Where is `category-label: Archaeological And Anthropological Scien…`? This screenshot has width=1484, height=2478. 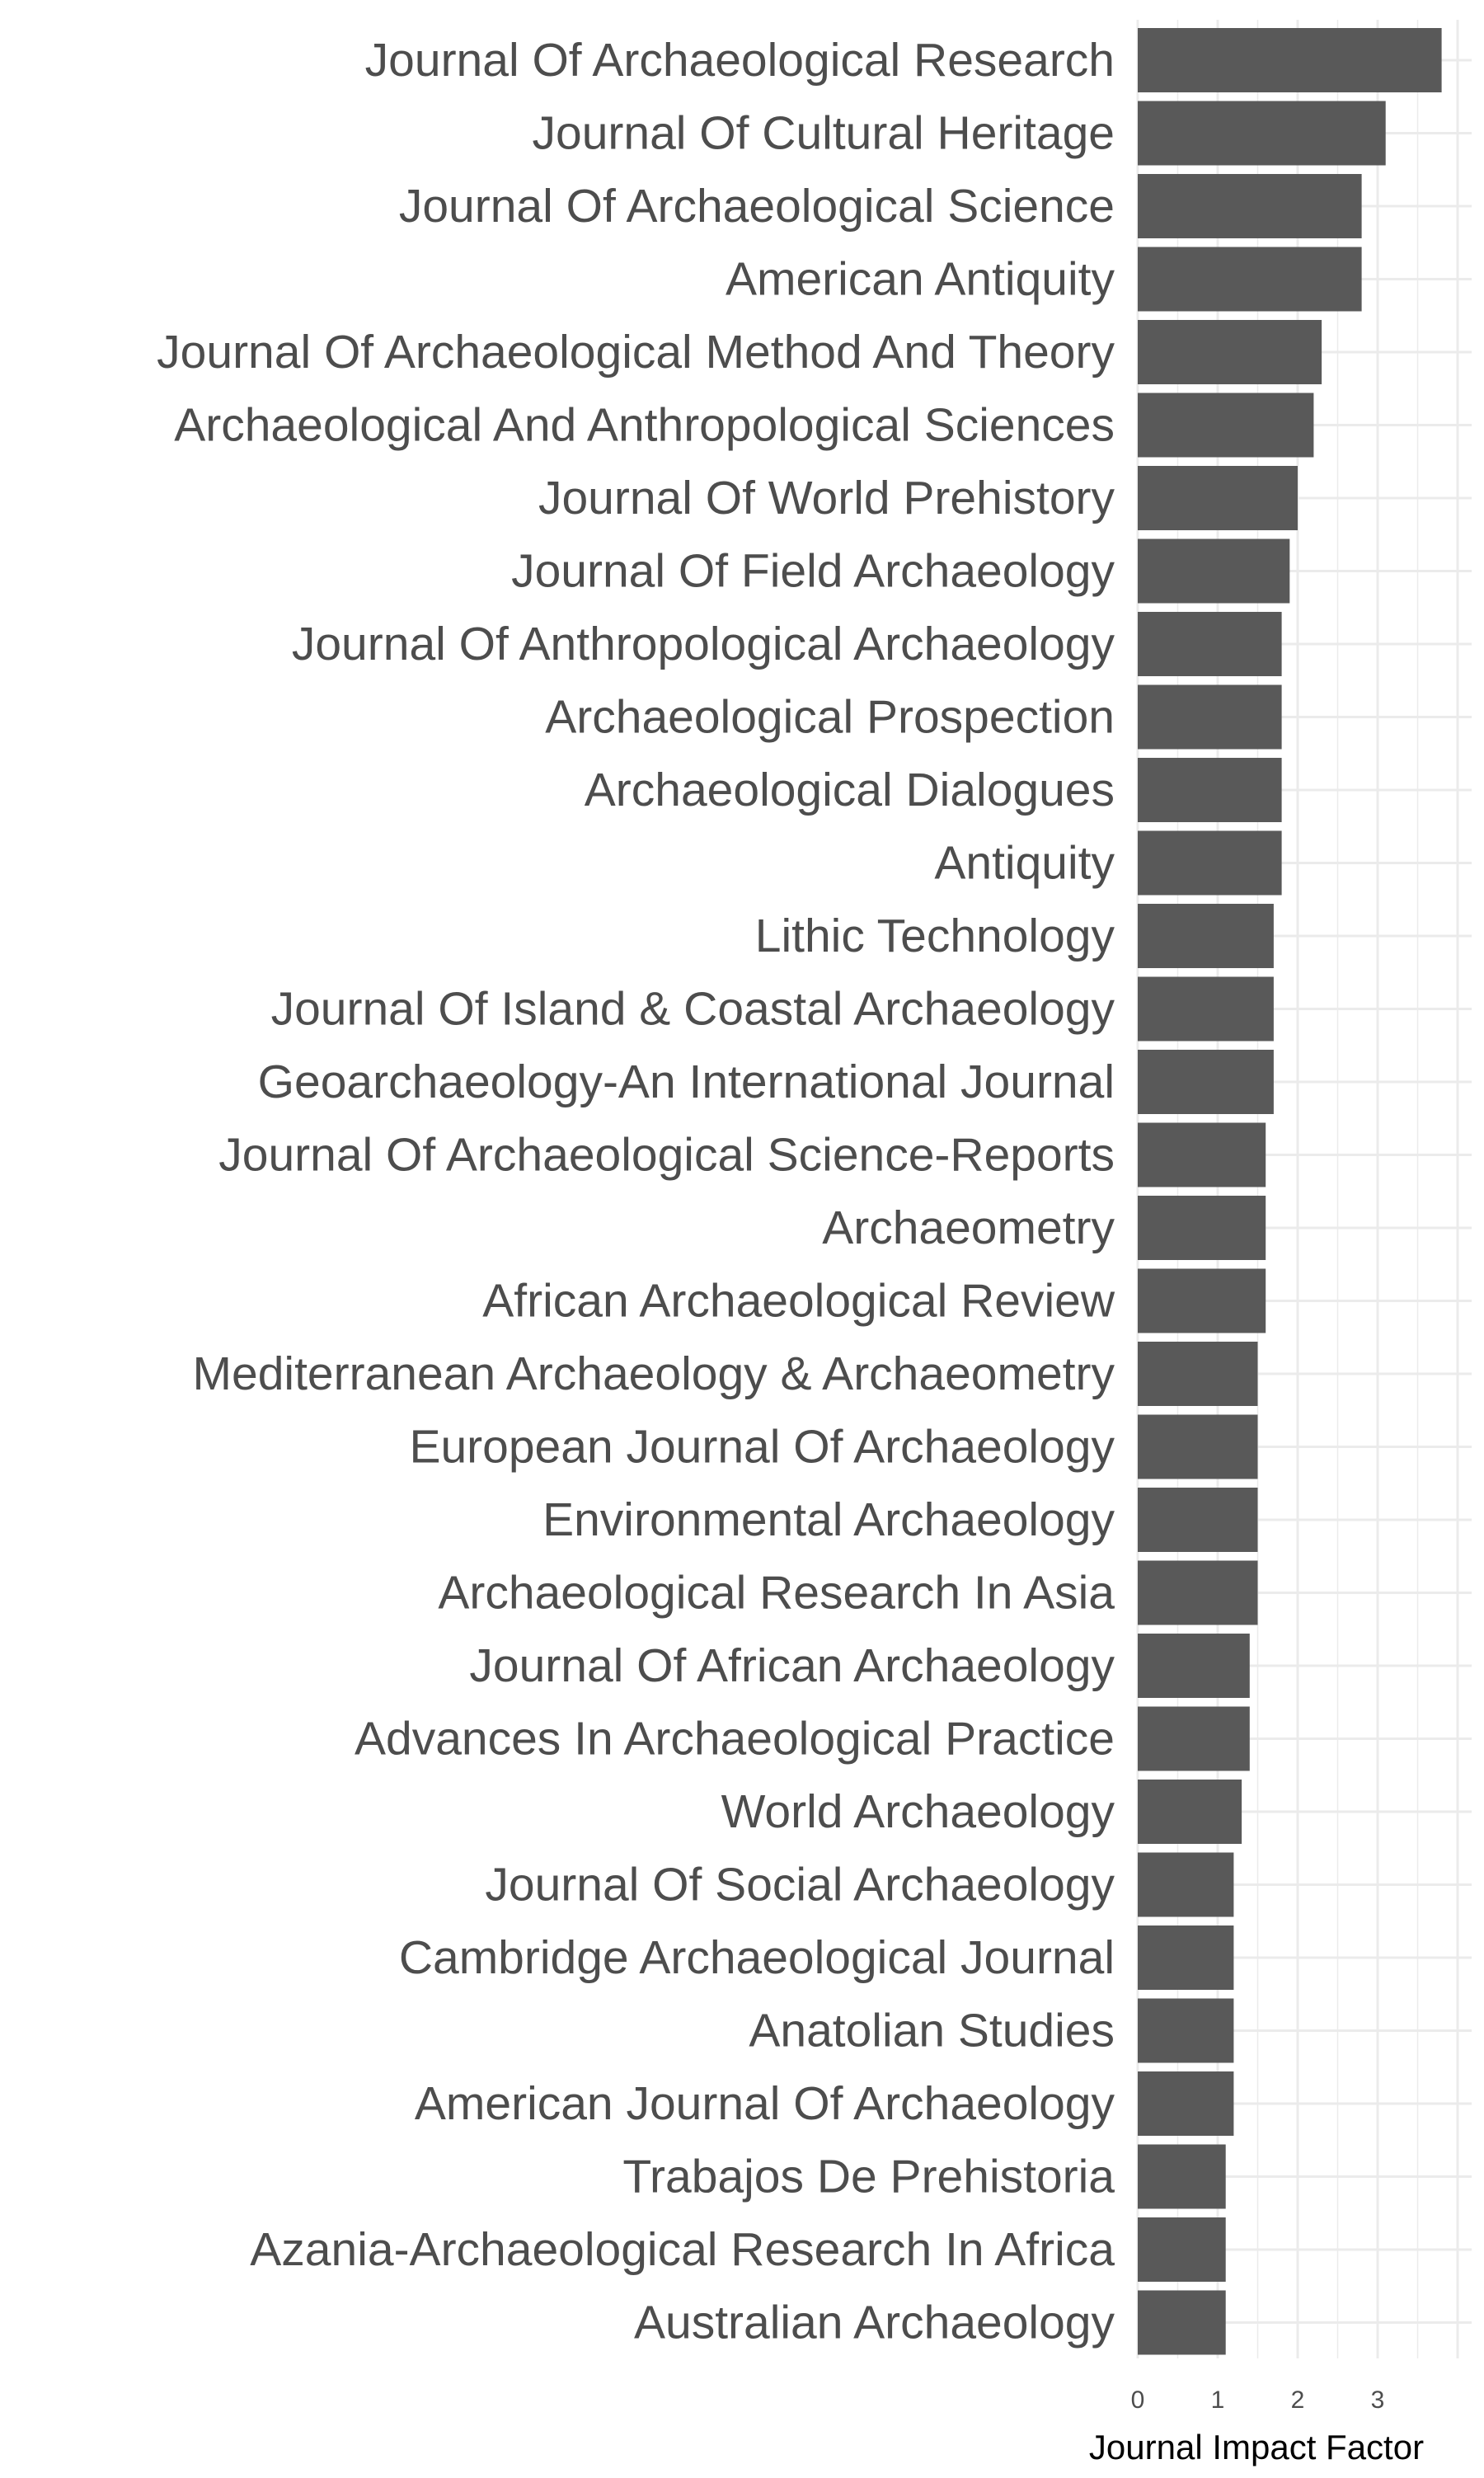
category-label: Archaeological And Anthropological Scien… is located at coordinates (644, 426).